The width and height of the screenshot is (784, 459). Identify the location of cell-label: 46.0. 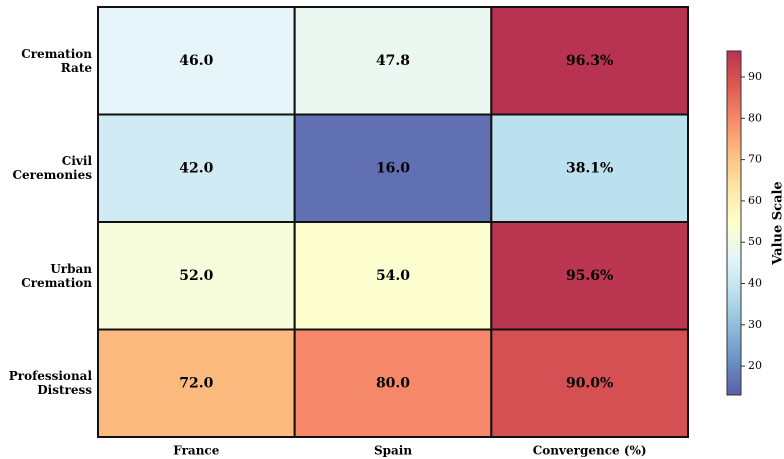
(196, 61).